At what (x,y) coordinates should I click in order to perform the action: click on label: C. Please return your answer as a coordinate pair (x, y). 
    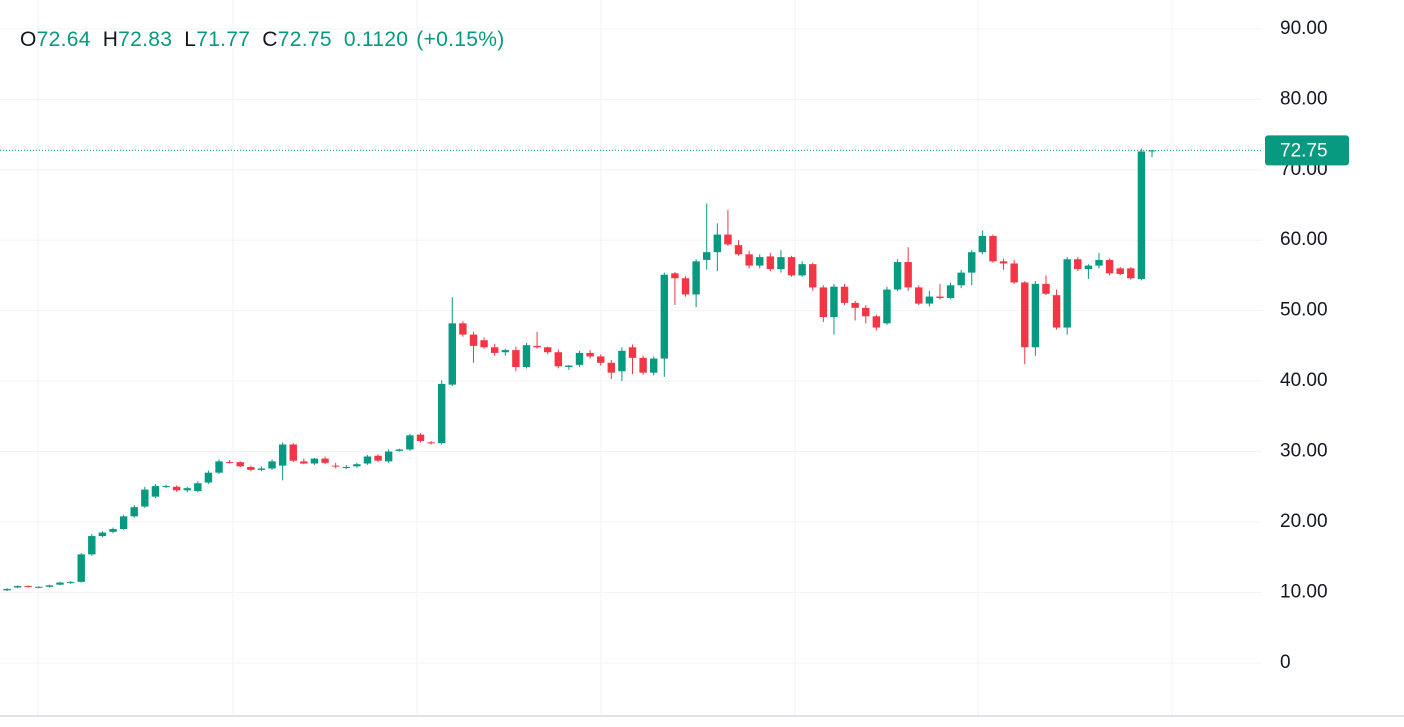
    Looking at the image, I should click on (270, 39).